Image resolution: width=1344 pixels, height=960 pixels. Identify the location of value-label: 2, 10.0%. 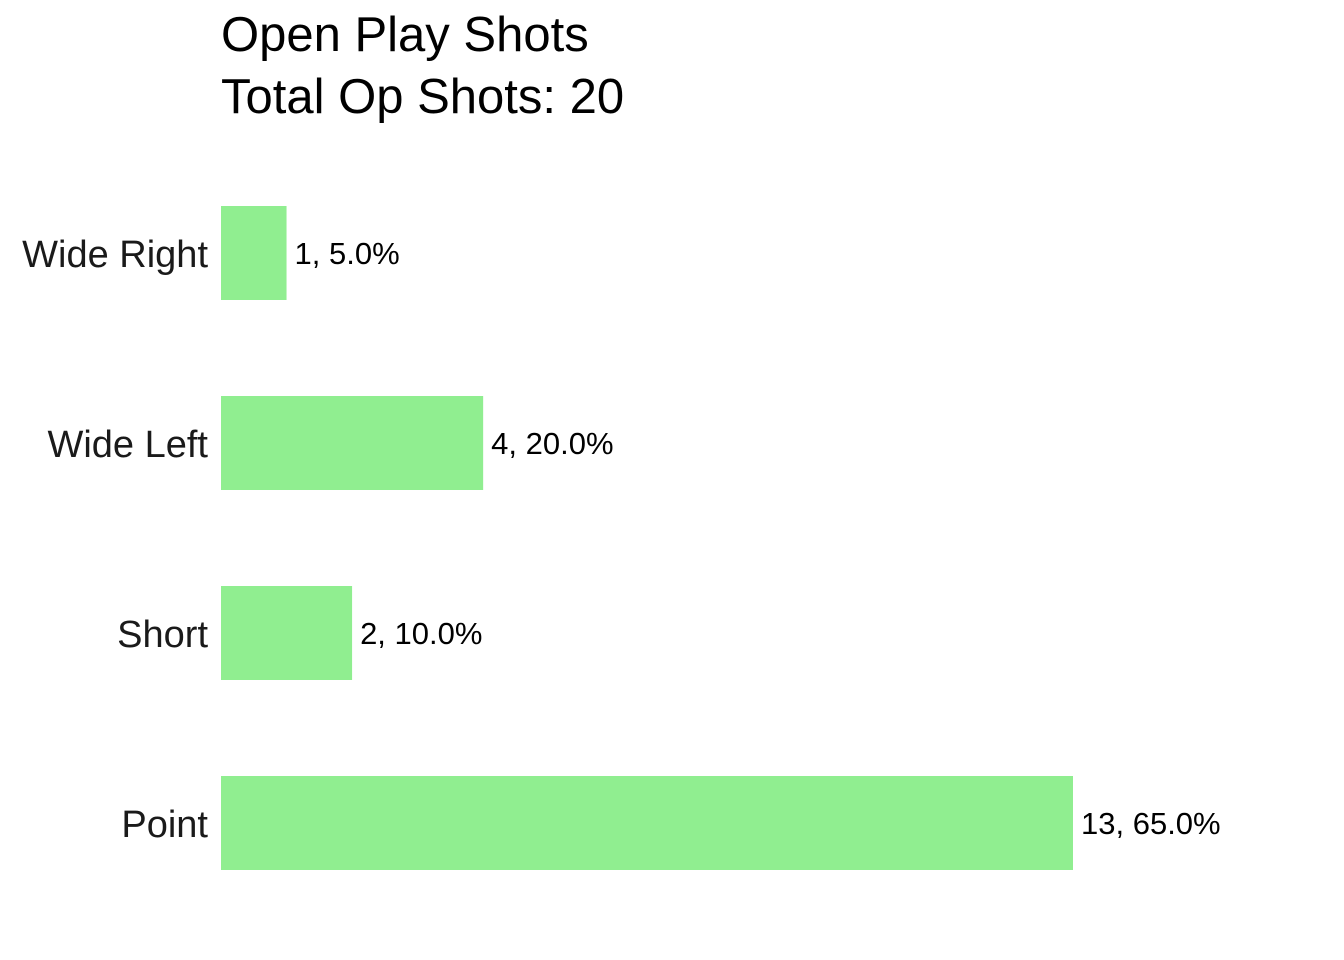
(421, 633).